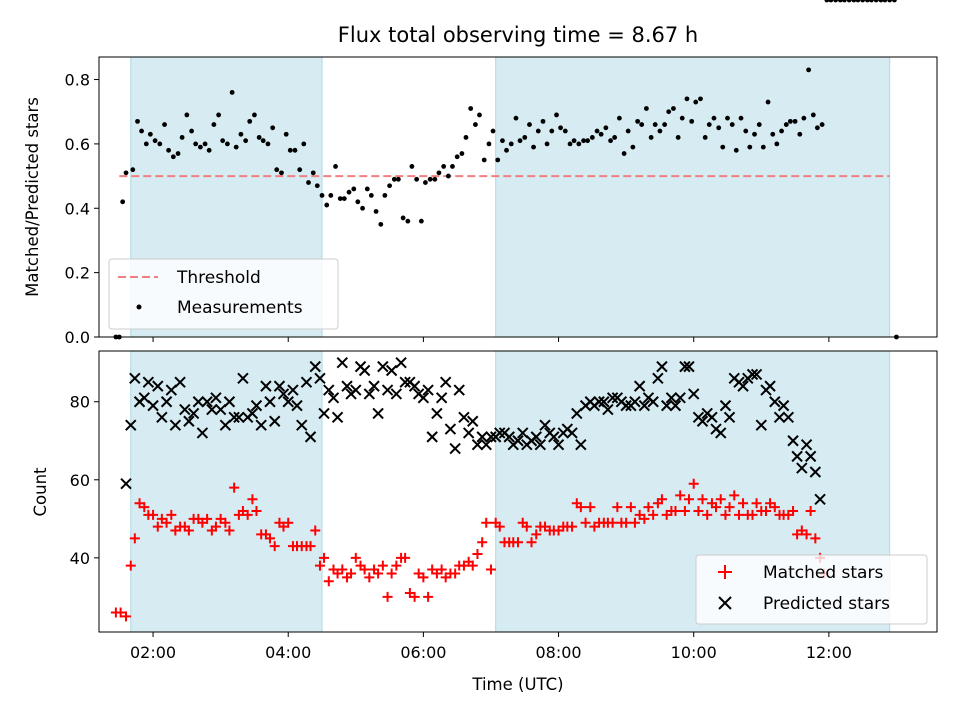  I want to click on y-tick-label: 0.8, so click(77, 80).